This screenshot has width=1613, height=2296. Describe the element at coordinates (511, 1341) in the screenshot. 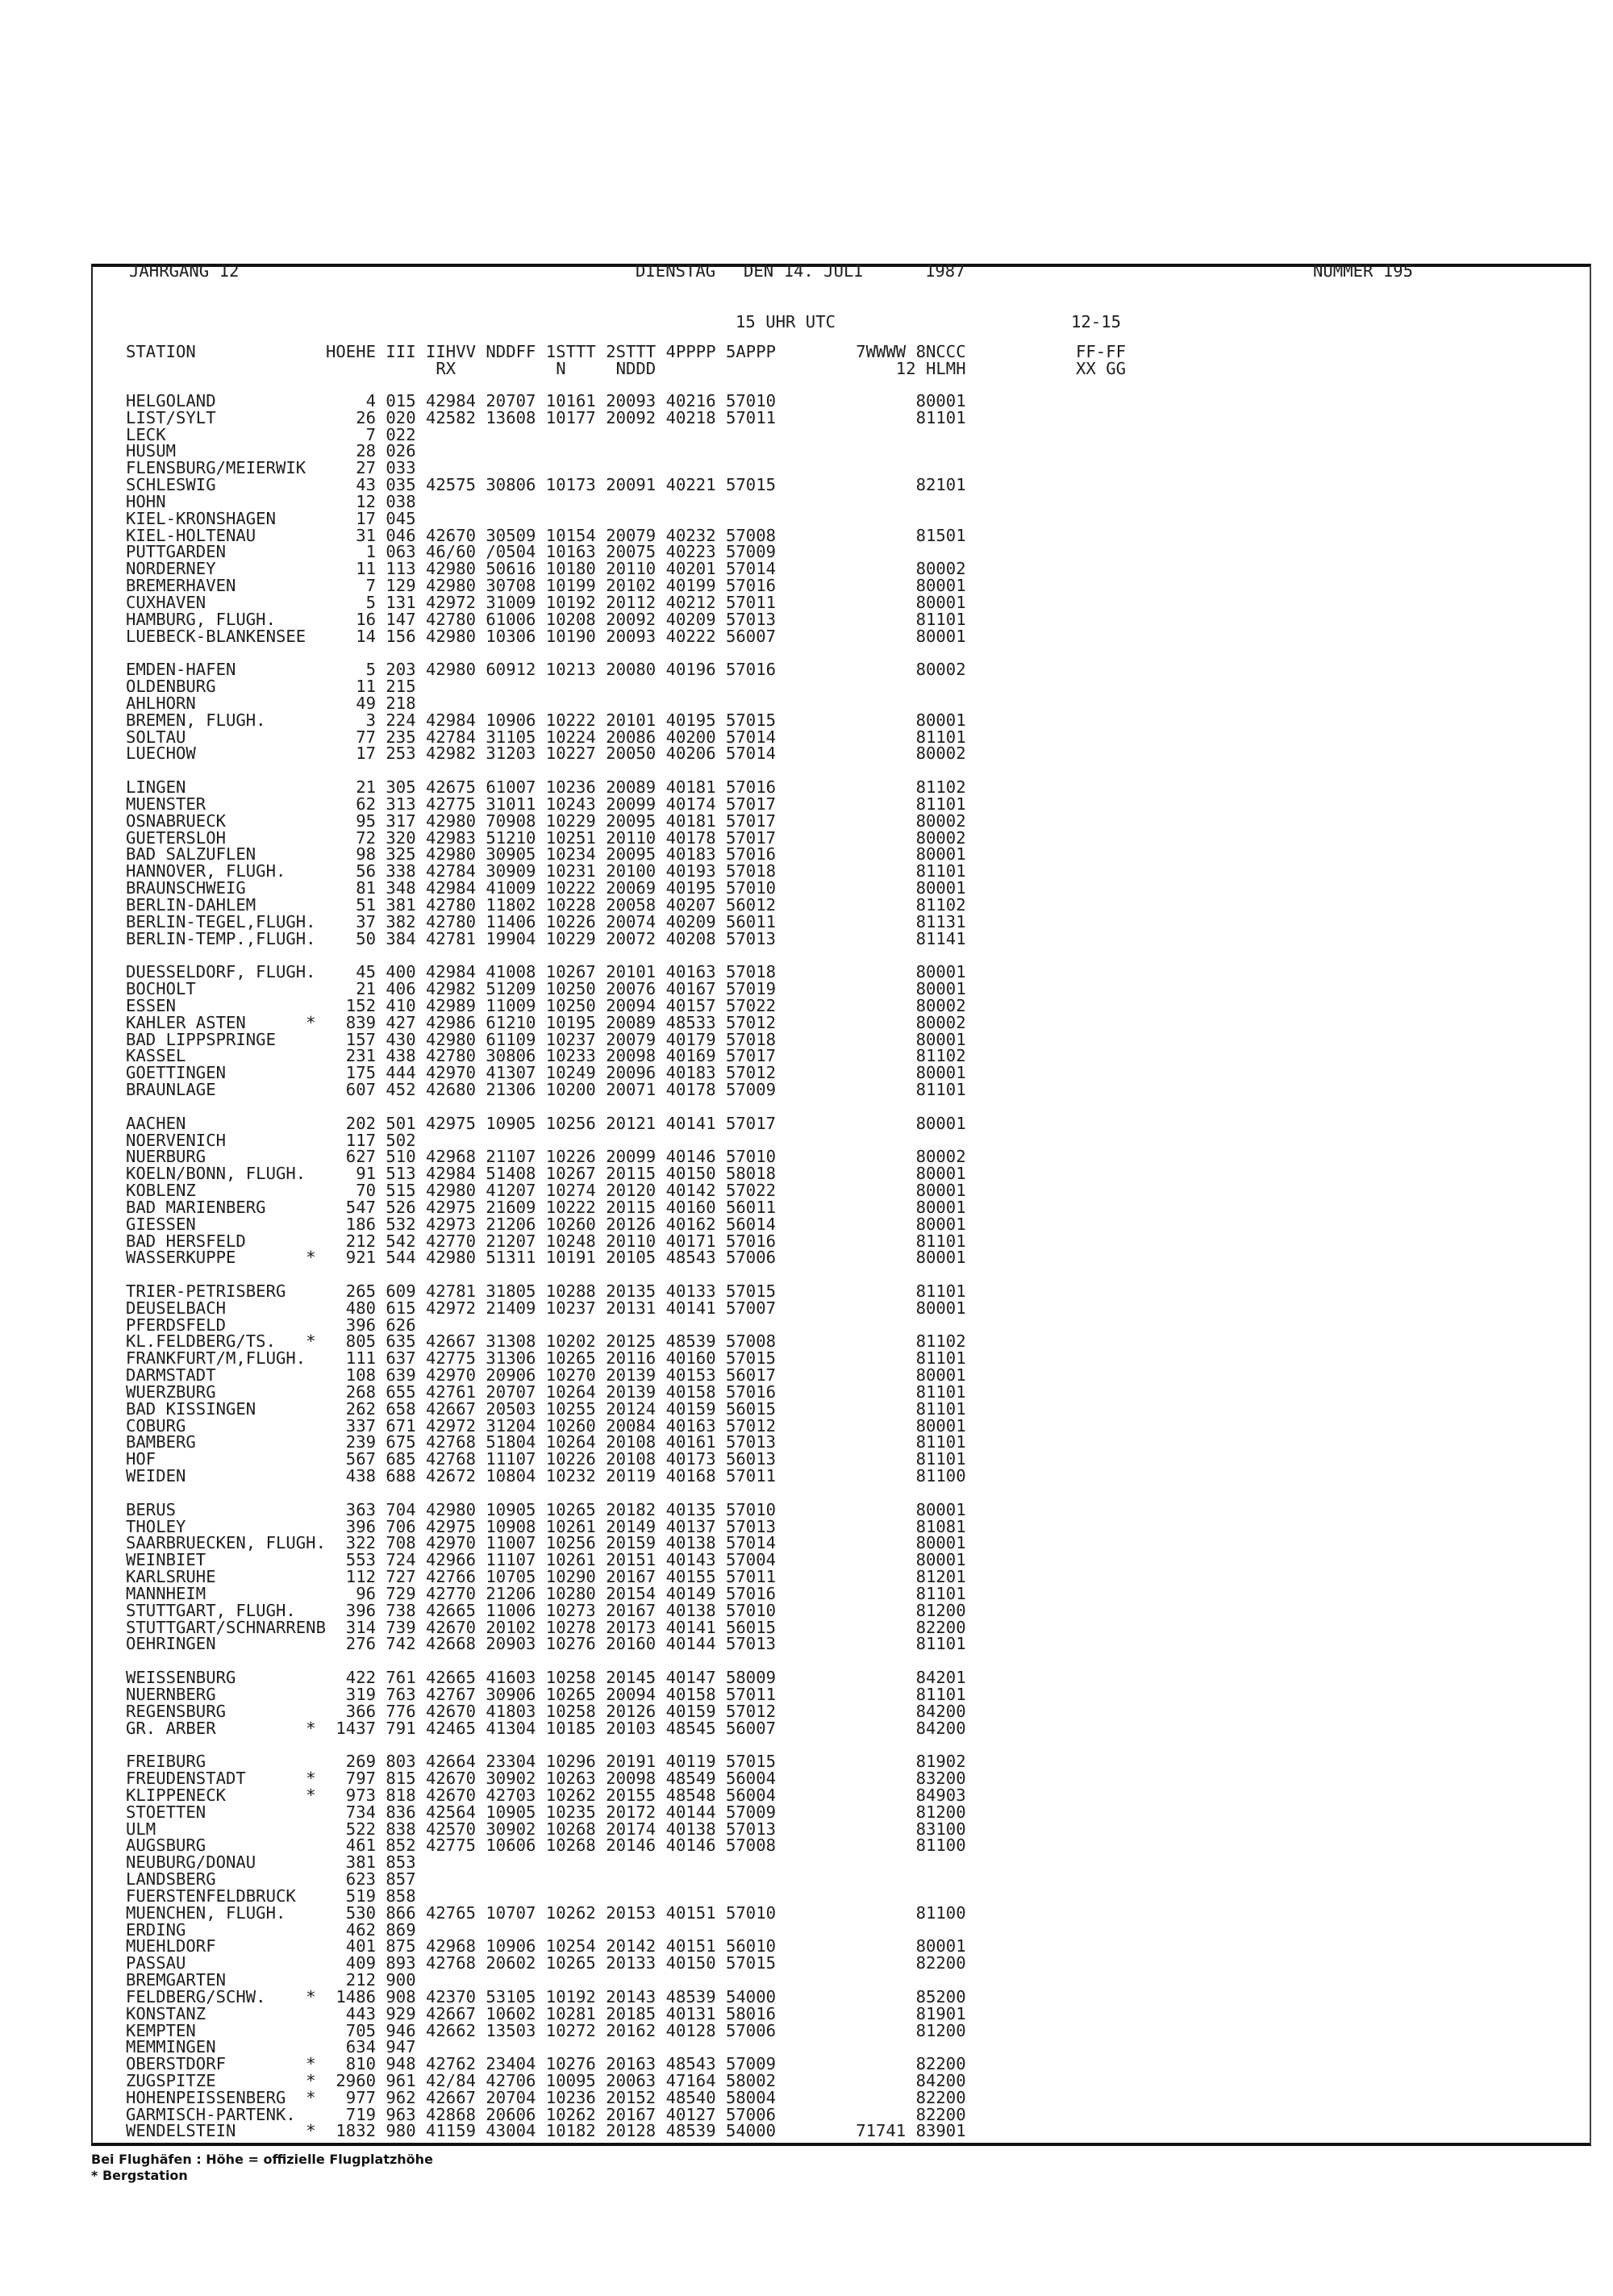

I see `cell-nddff: 31308` at that location.